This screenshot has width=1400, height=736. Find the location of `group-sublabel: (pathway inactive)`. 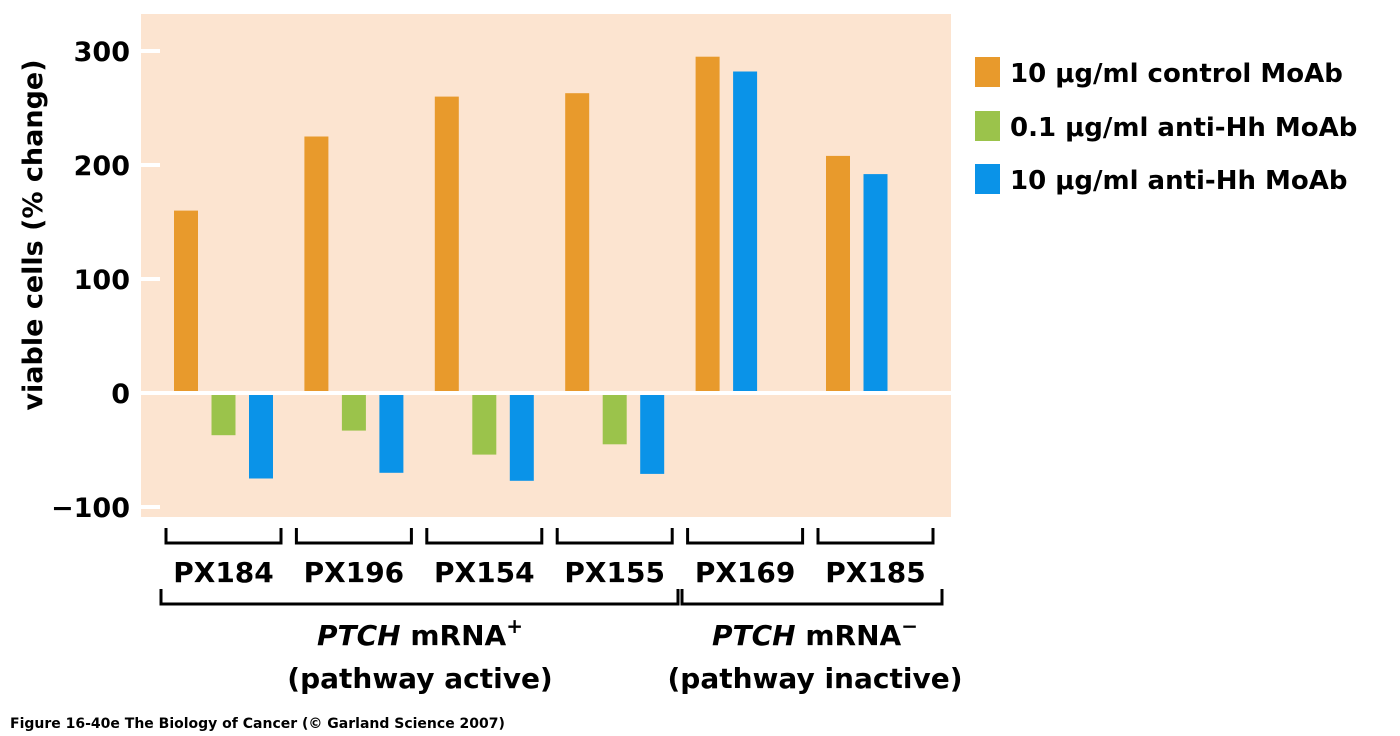

group-sublabel: (pathway inactive) is located at coordinates (815, 678).